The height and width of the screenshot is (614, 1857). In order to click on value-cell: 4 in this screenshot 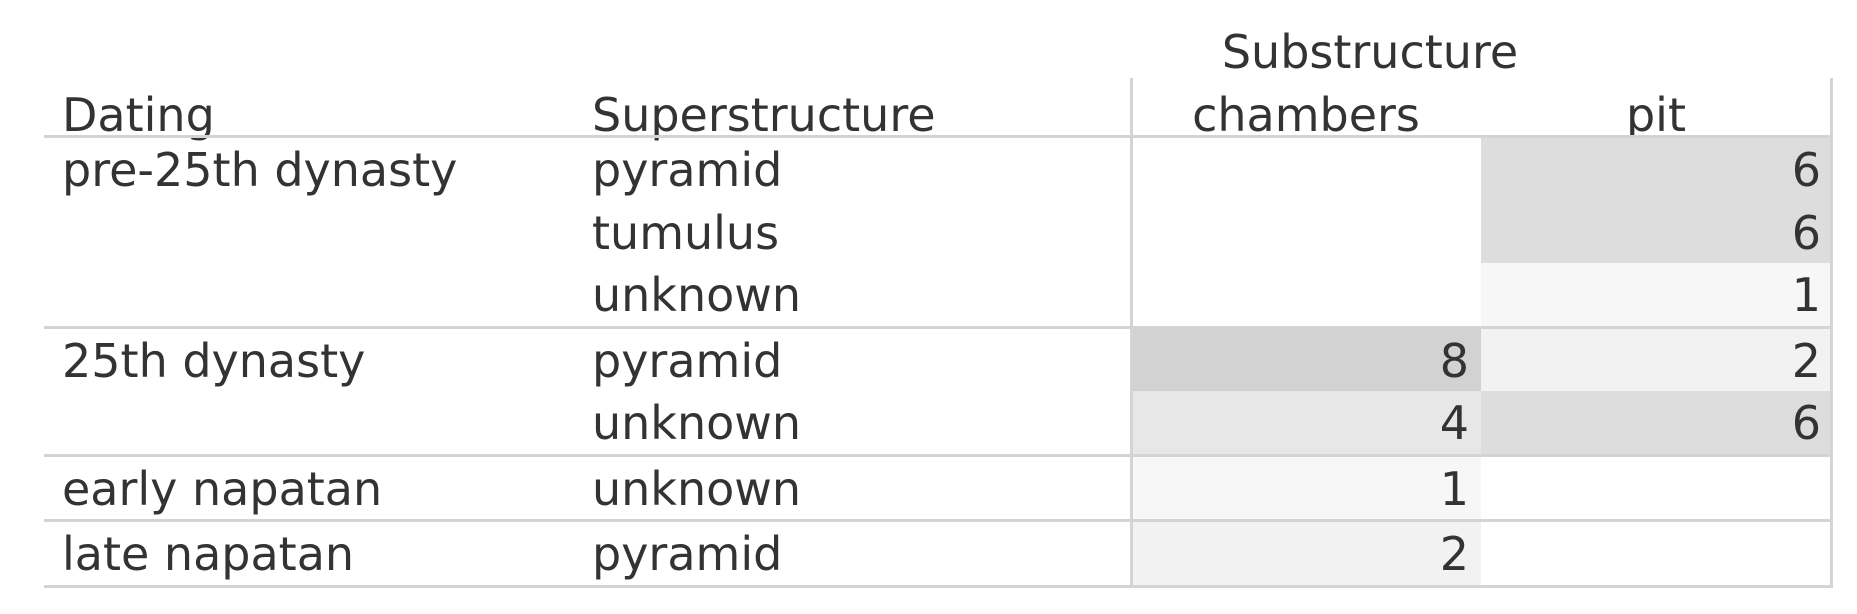, I will do `click(1307, 422)`.